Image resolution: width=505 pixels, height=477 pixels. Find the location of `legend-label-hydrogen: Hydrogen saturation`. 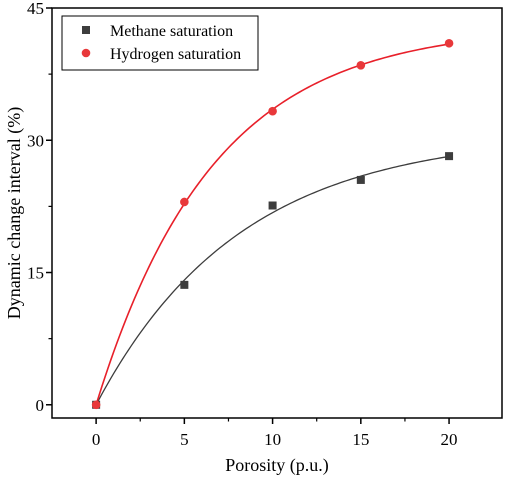

legend-label-hydrogen: Hydrogen saturation is located at coordinates (175, 54).